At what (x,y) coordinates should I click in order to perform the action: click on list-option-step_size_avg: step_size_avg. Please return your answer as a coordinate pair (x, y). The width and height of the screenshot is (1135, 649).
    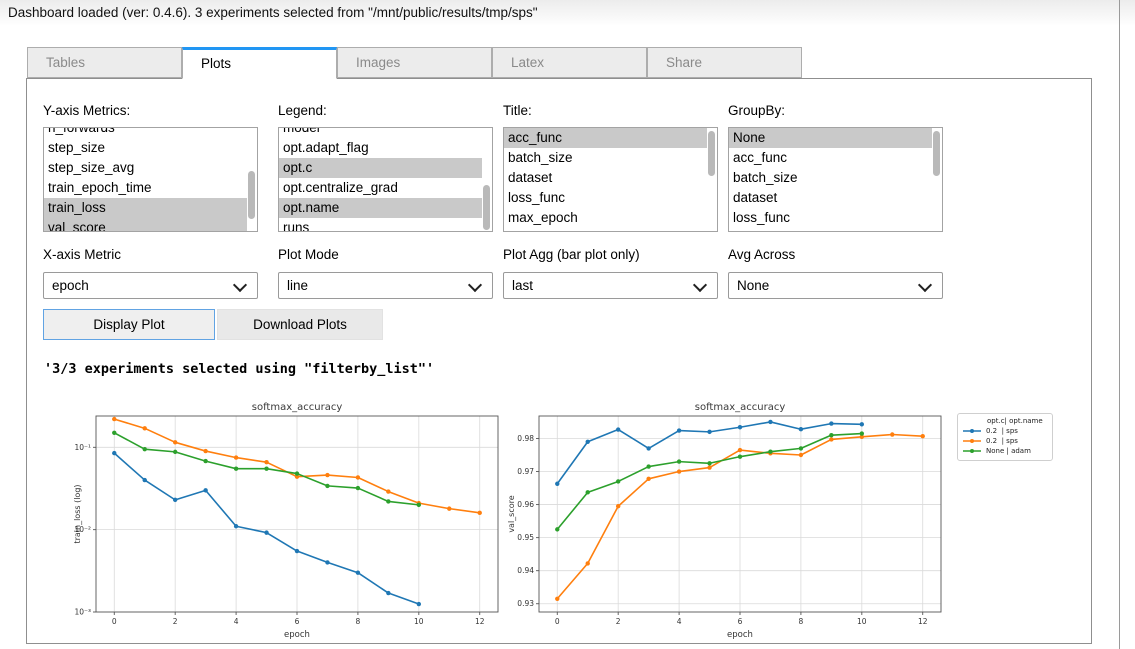
    Looking at the image, I should click on (91, 167).